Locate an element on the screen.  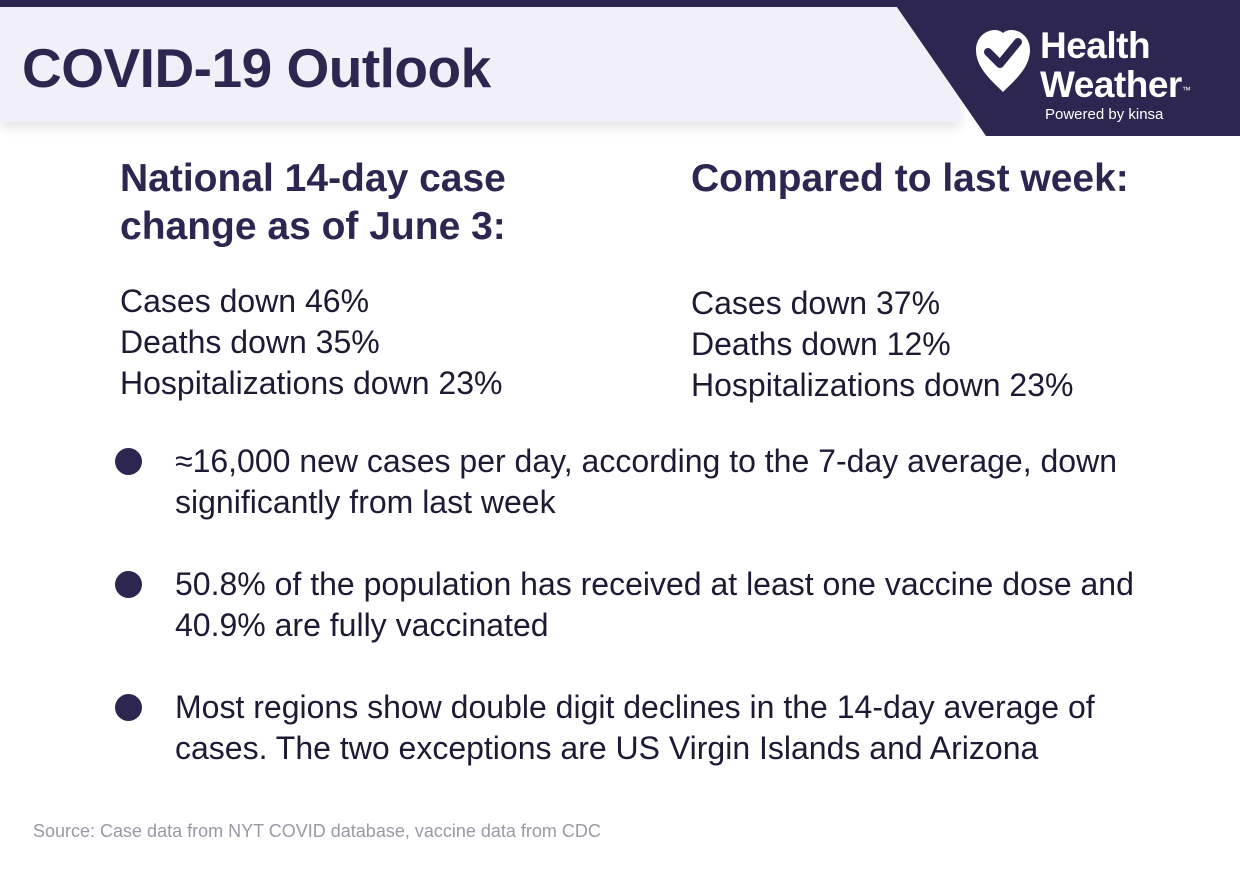
brand-tagline: Powered by kinsa is located at coordinates (1104, 114).